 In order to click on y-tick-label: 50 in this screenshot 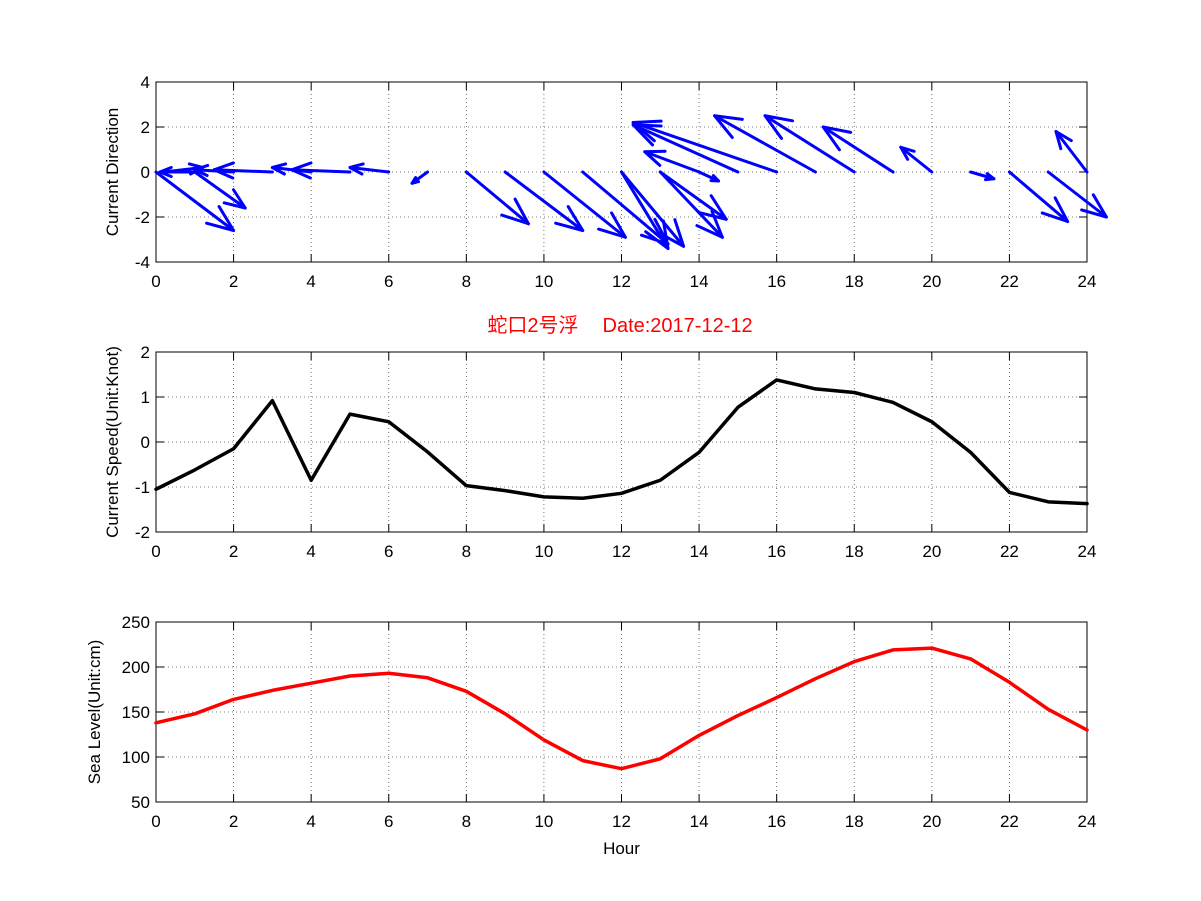, I will do `click(140, 802)`.